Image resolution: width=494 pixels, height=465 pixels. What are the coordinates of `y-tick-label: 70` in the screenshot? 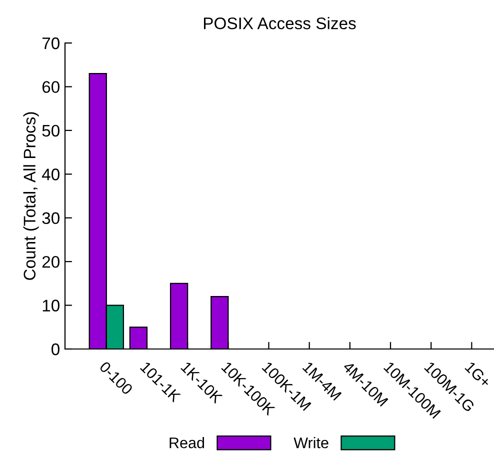 It's located at (51, 43).